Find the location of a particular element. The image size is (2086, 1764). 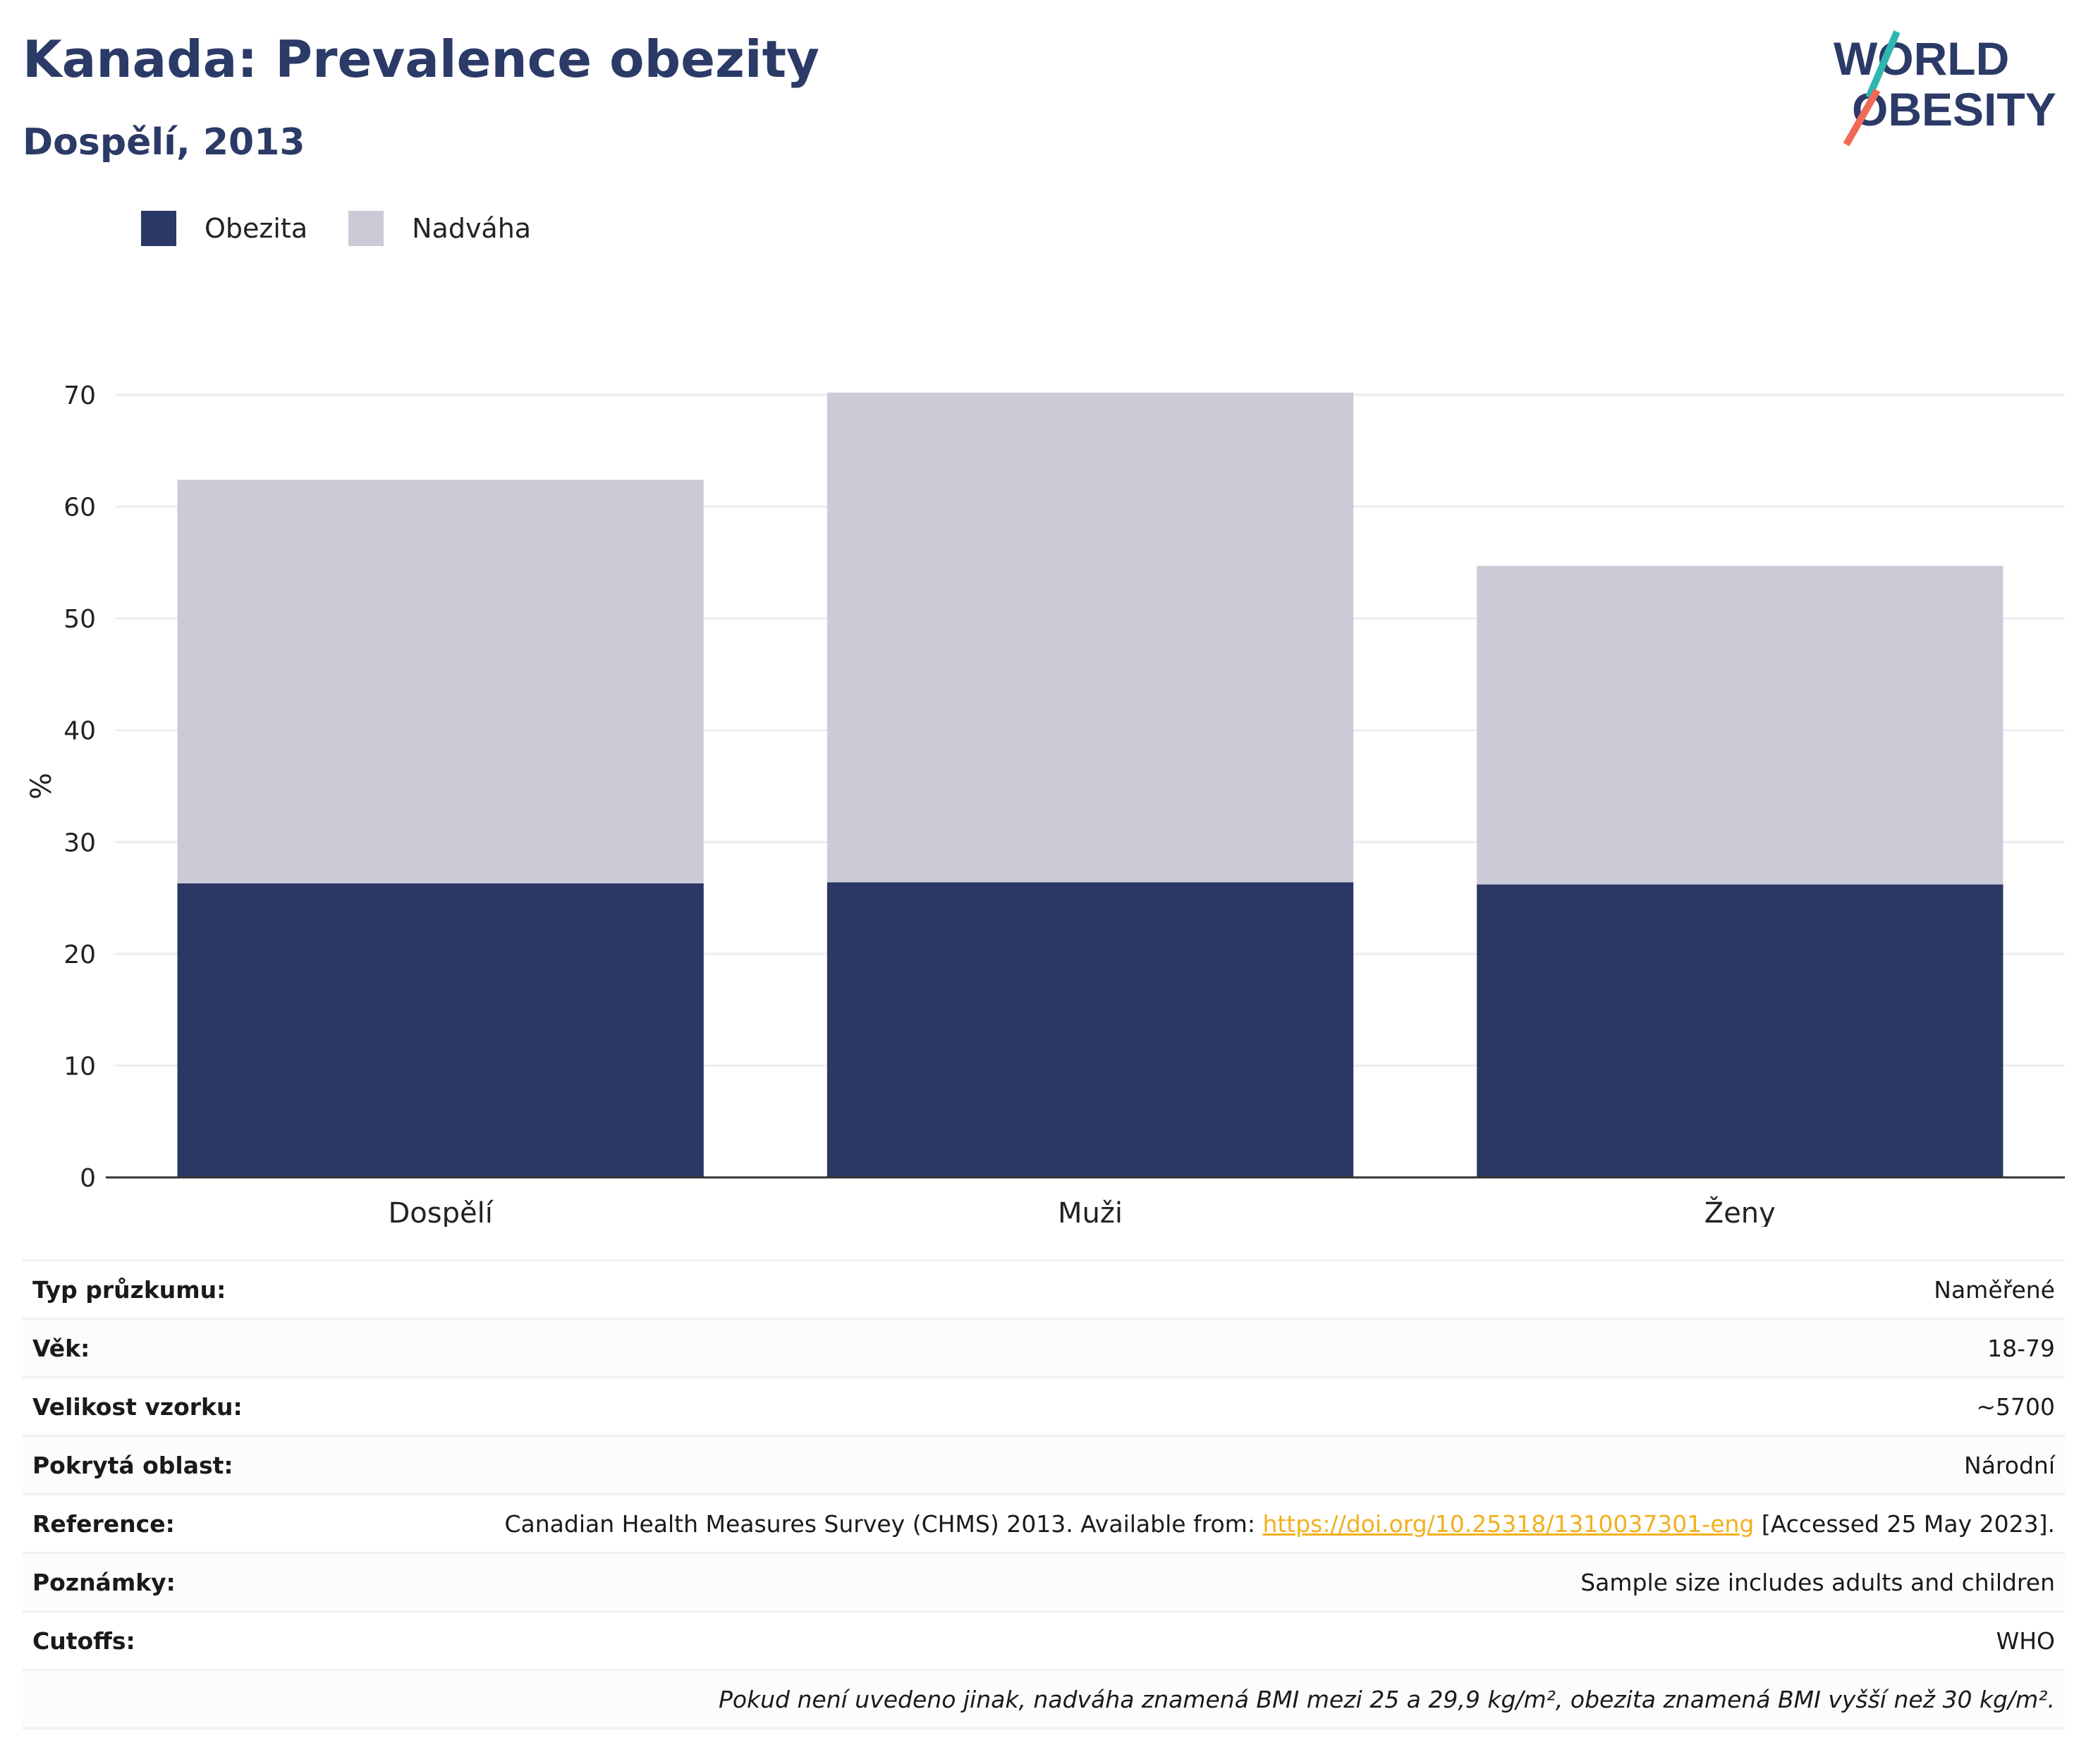

info-row-area: Pokrytá oblast: Národní is located at coordinates (1044, 1465).